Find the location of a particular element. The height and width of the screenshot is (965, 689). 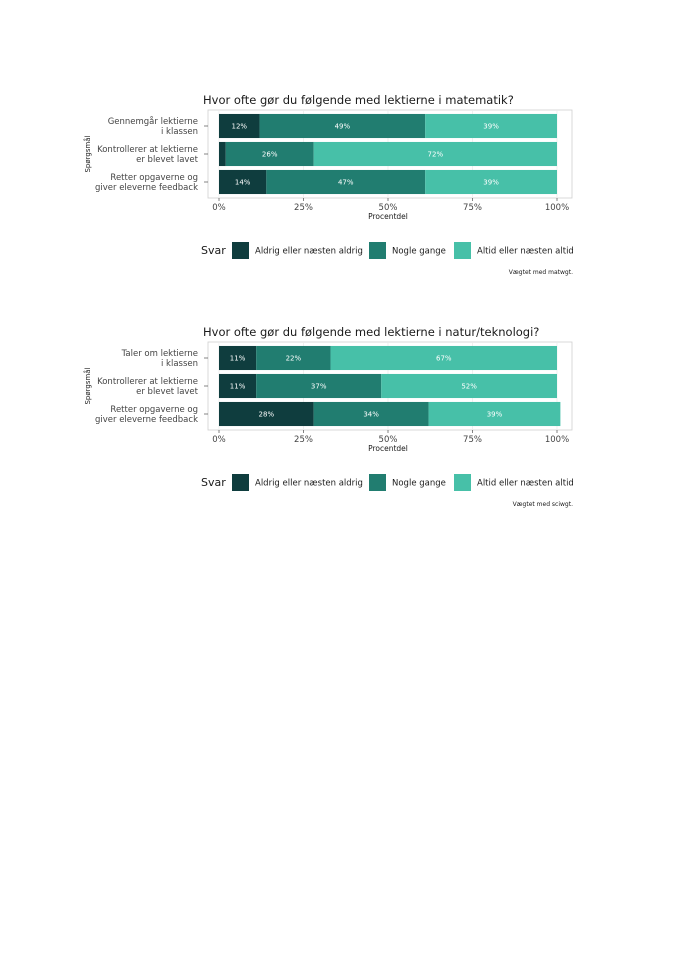

data-label: 12% is located at coordinates (239, 127).